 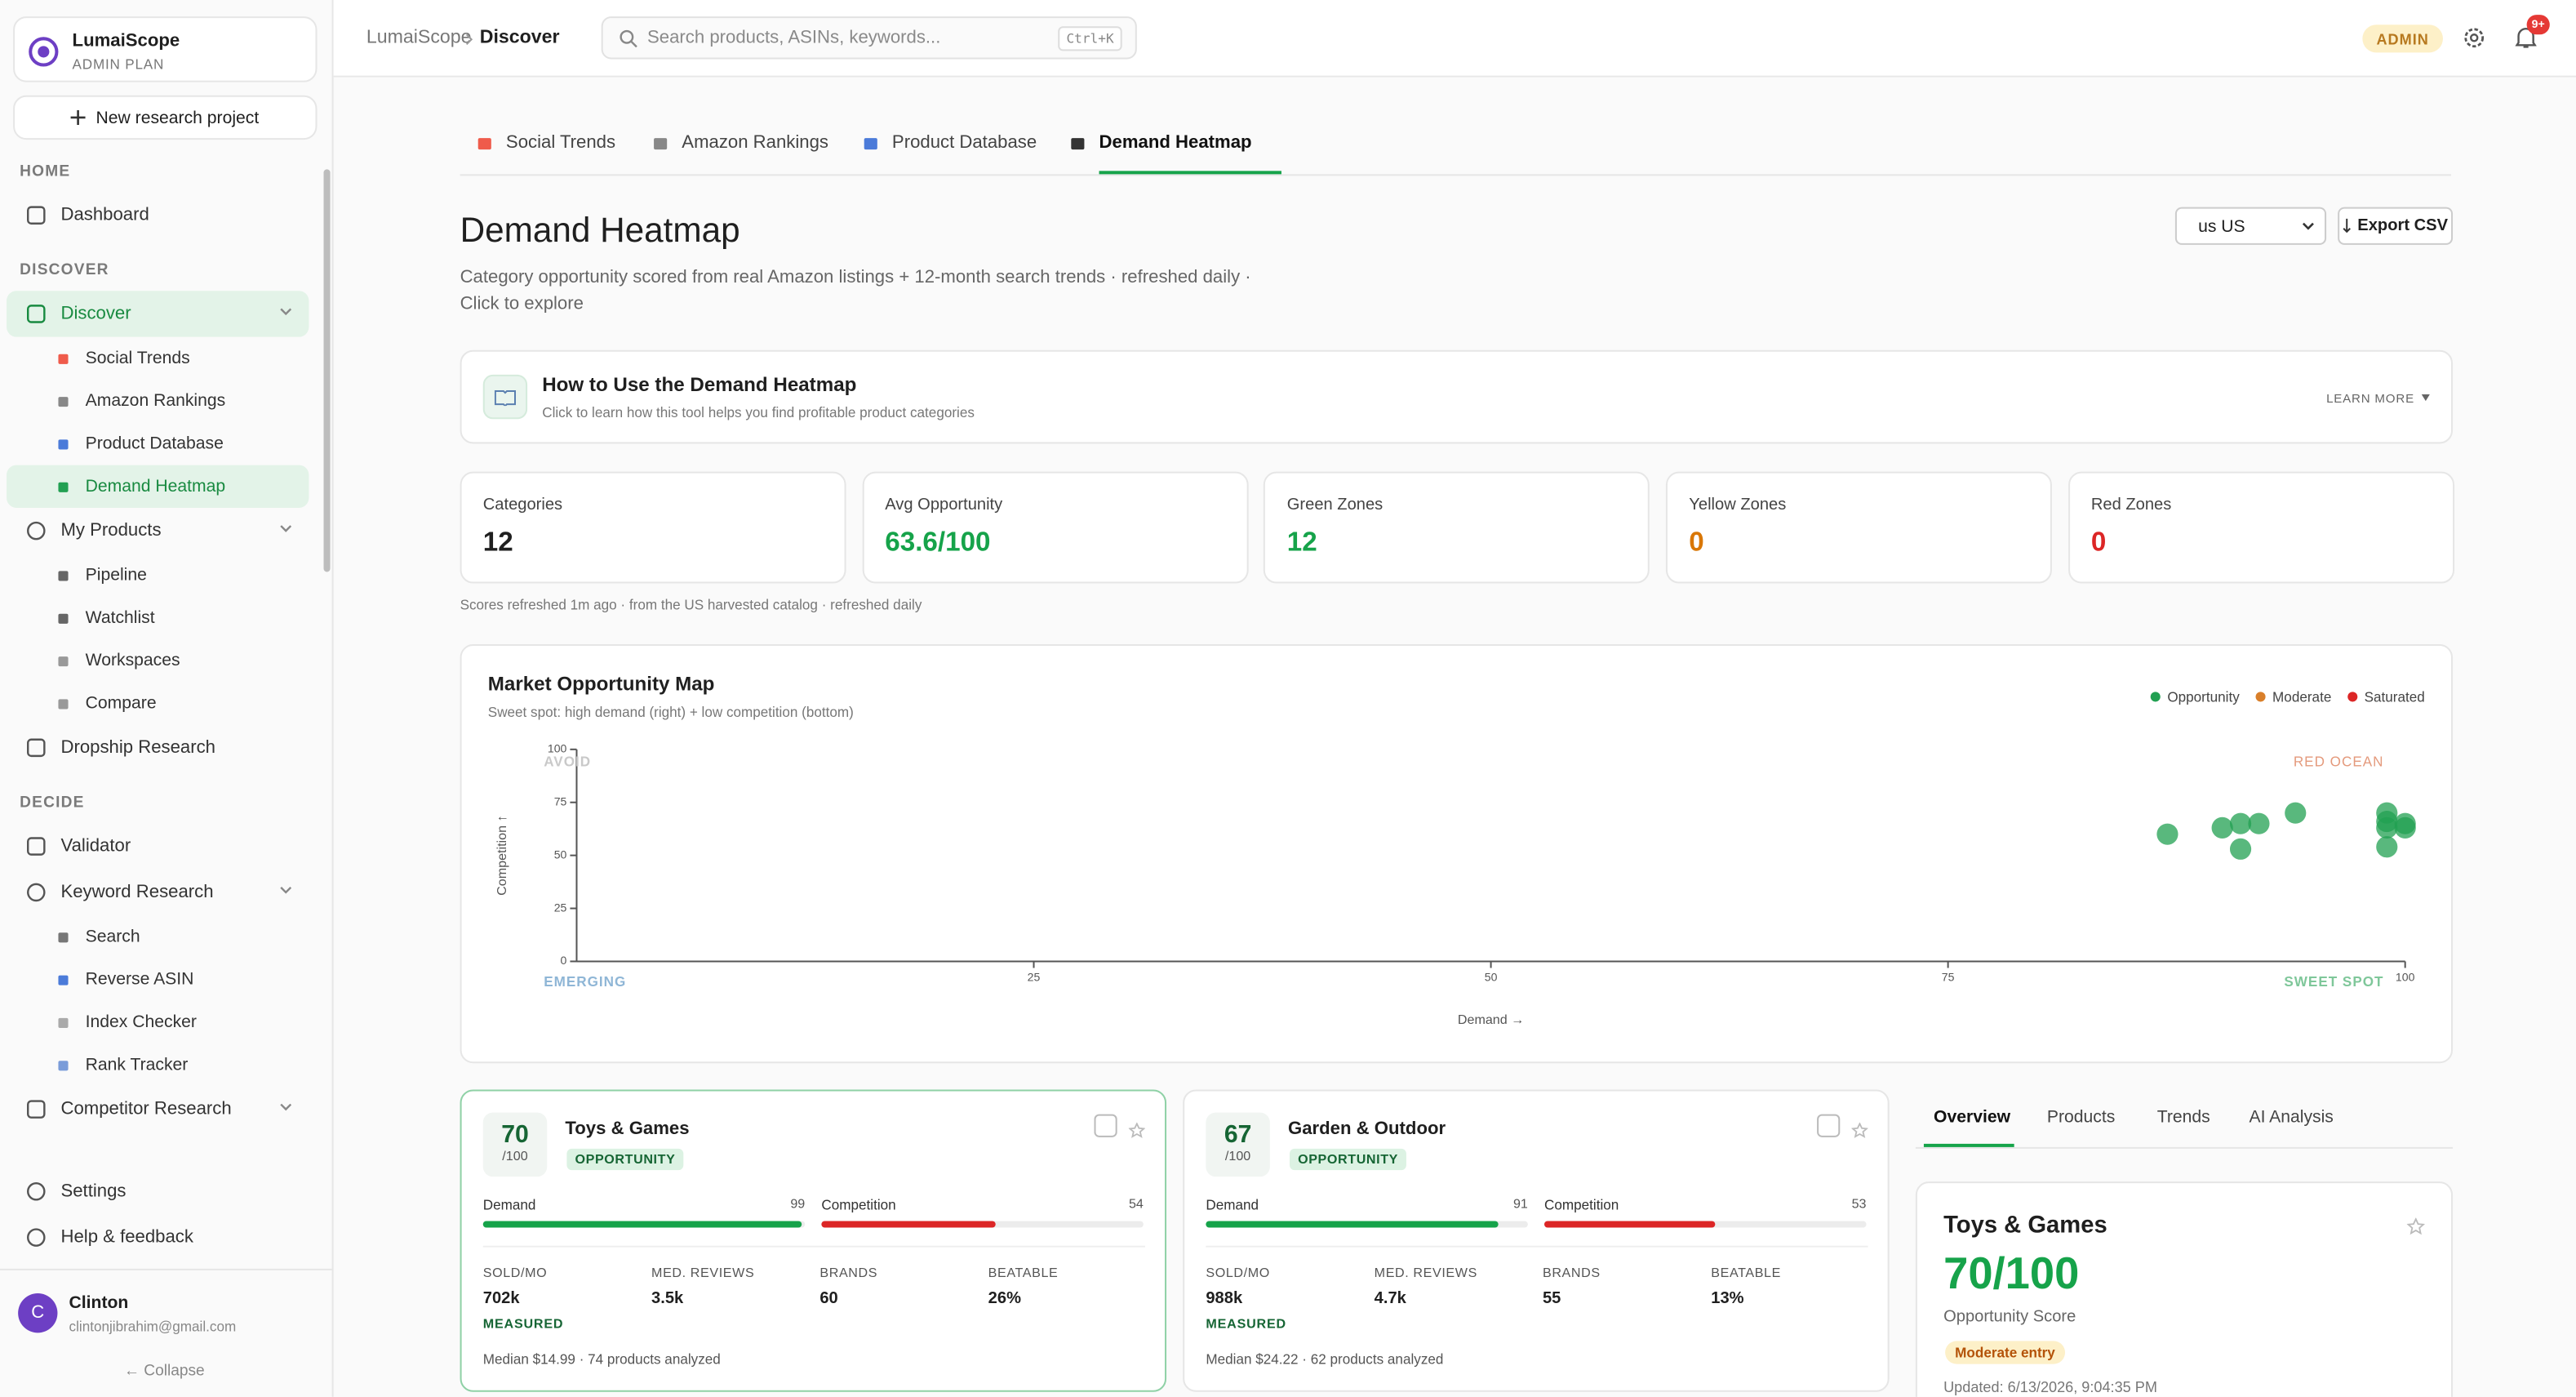 What do you see at coordinates (158, 748) in the screenshot?
I see `nav-item: Dropship Research` at bounding box center [158, 748].